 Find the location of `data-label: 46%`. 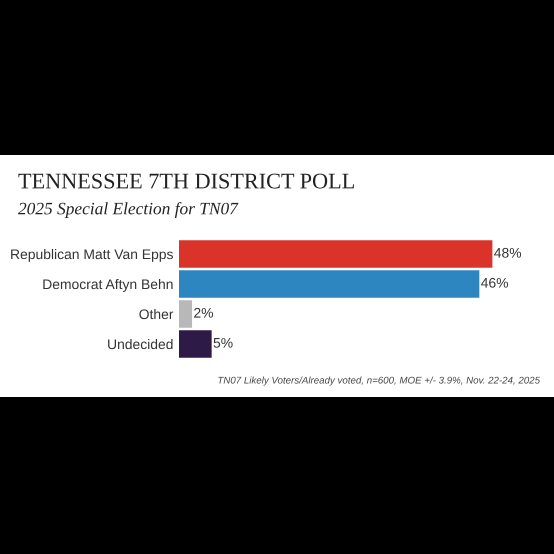

data-label: 46% is located at coordinates (494, 283).